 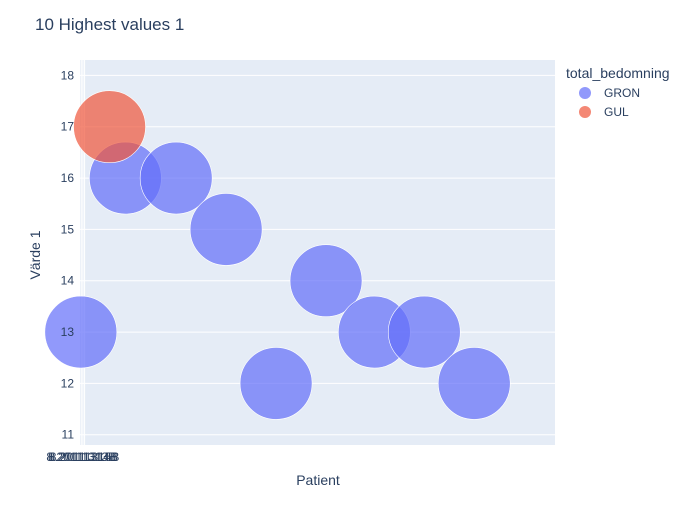 What do you see at coordinates (68, 383) in the screenshot?
I see `y-tick-label: 12` at bounding box center [68, 383].